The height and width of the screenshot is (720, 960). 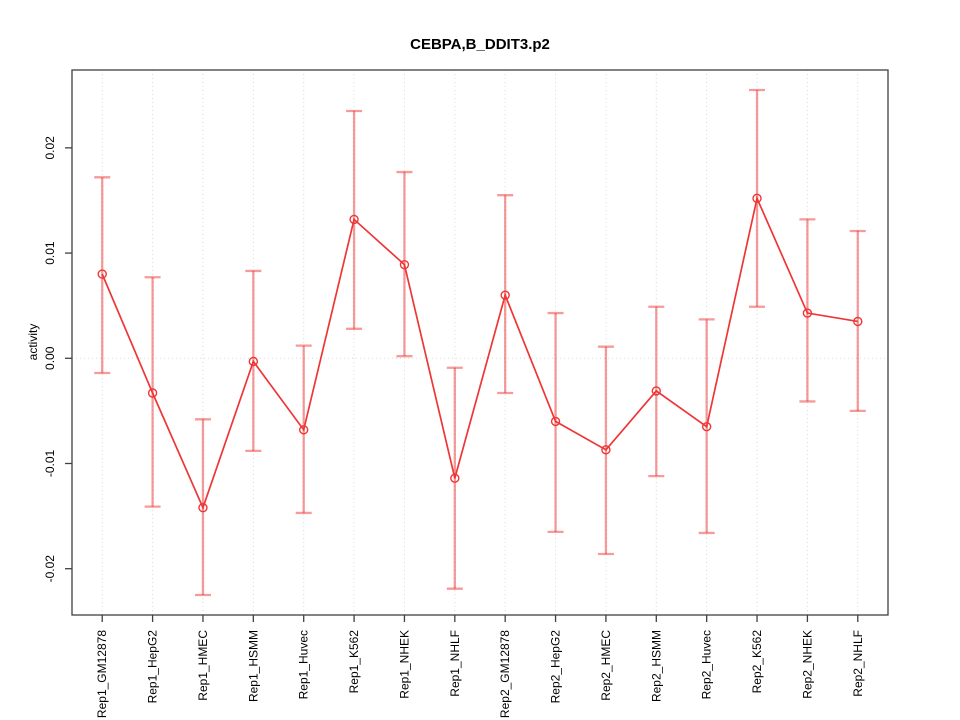 I want to click on y-tick-label: 0.02, so click(x=50, y=148).